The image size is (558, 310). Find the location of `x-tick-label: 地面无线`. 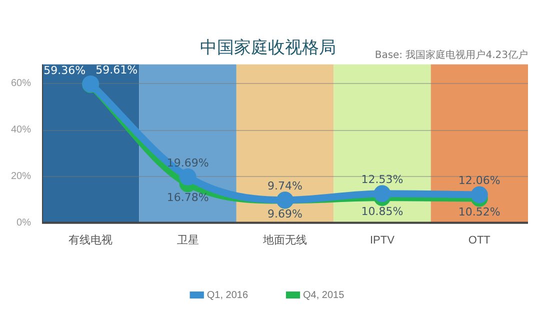

x-tick-label: 地面无线 is located at coordinates (285, 239).